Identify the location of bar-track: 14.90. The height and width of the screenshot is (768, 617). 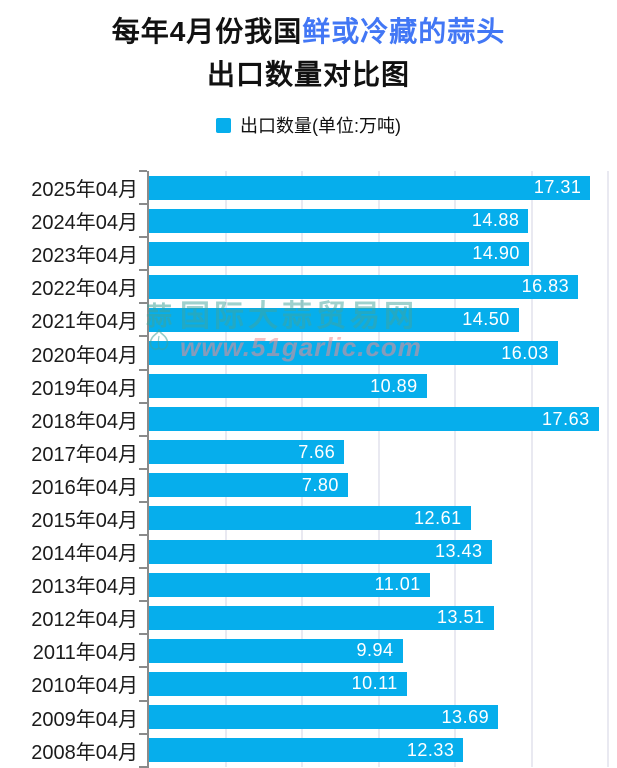
(378, 253).